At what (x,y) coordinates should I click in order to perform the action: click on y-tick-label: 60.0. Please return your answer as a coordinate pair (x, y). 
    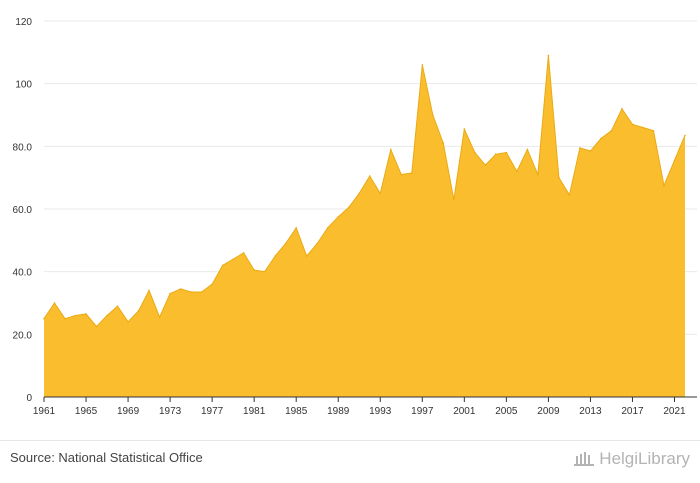
    Looking at the image, I should click on (23, 210).